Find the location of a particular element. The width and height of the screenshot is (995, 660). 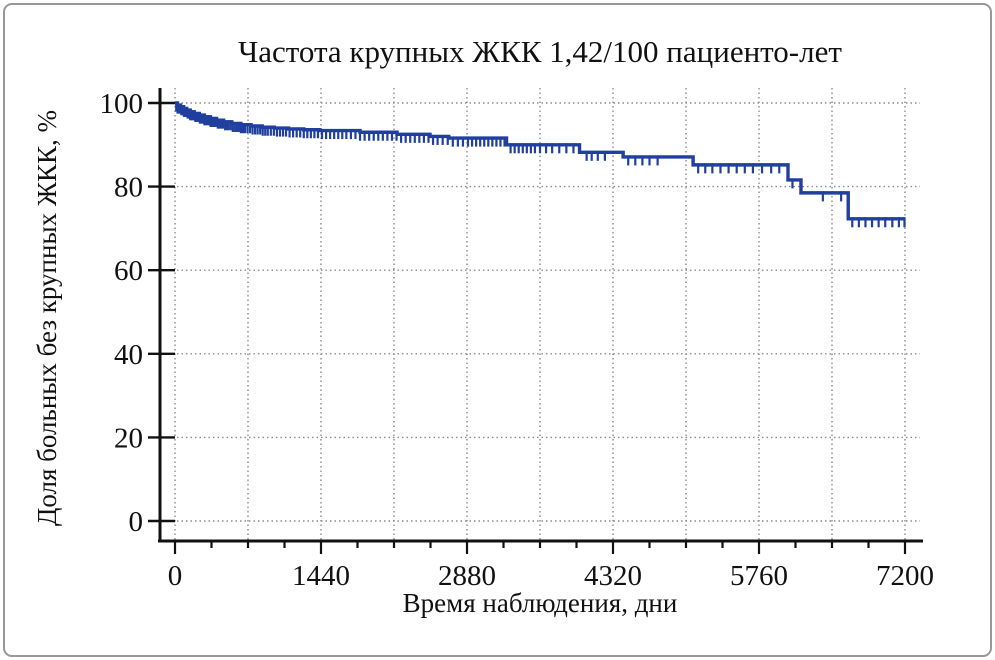

x-tick-label: 1440 is located at coordinates (321, 576).